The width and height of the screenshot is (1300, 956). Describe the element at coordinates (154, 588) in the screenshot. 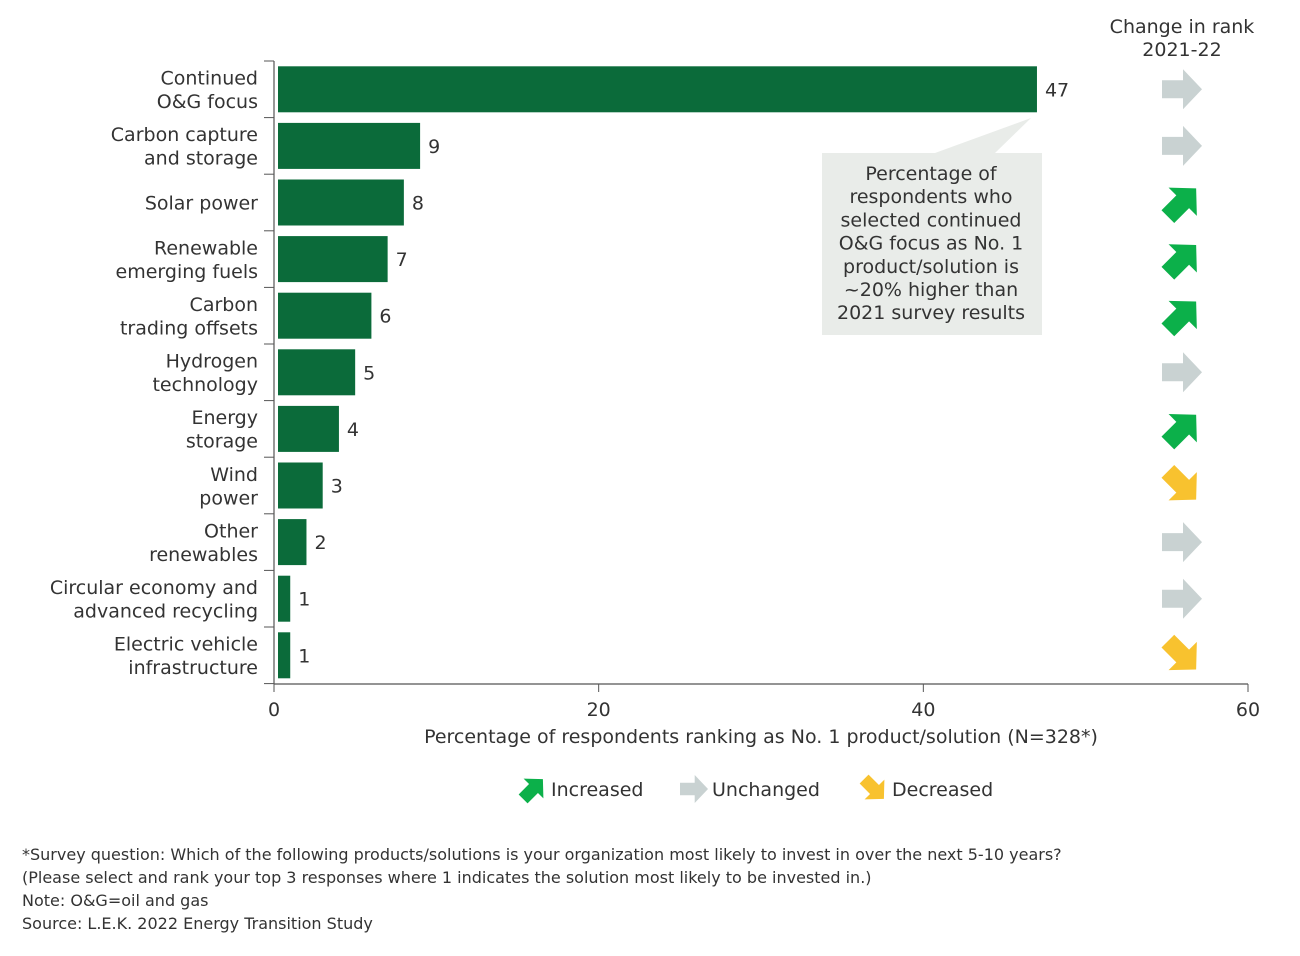

I see `category-label: Circular economy and` at that location.